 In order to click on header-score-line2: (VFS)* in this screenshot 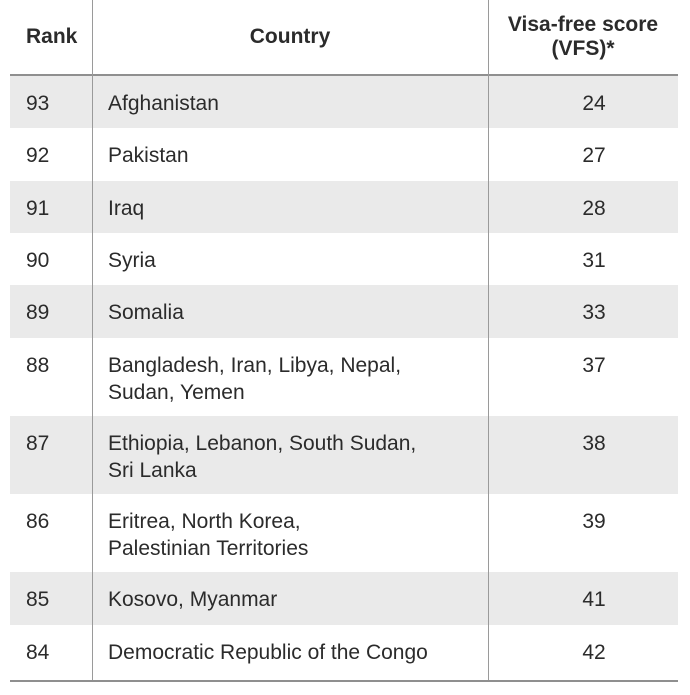, I will do `click(583, 48)`.